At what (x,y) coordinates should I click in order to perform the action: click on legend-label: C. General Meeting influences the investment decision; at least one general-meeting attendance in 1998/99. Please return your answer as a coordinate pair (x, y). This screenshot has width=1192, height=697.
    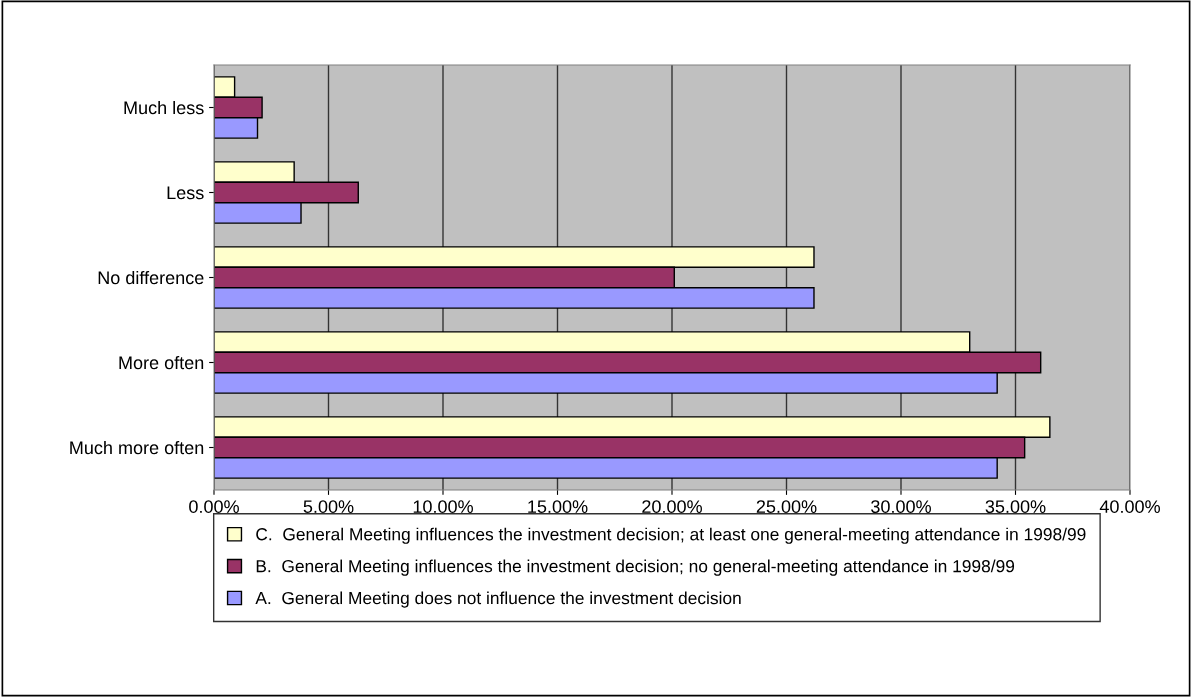
    Looking at the image, I should click on (671, 535).